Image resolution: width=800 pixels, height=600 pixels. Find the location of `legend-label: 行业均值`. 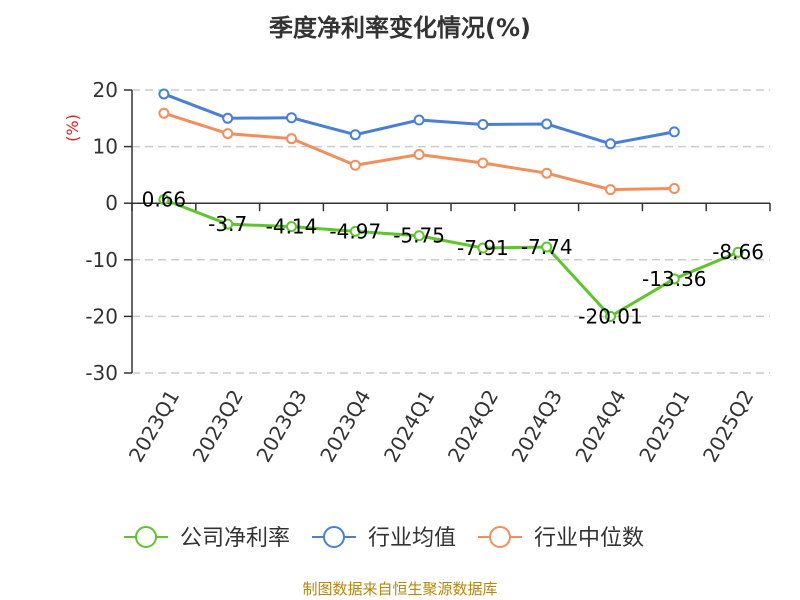

legend-label: 行业均值 is located at coordinates (412, 538).